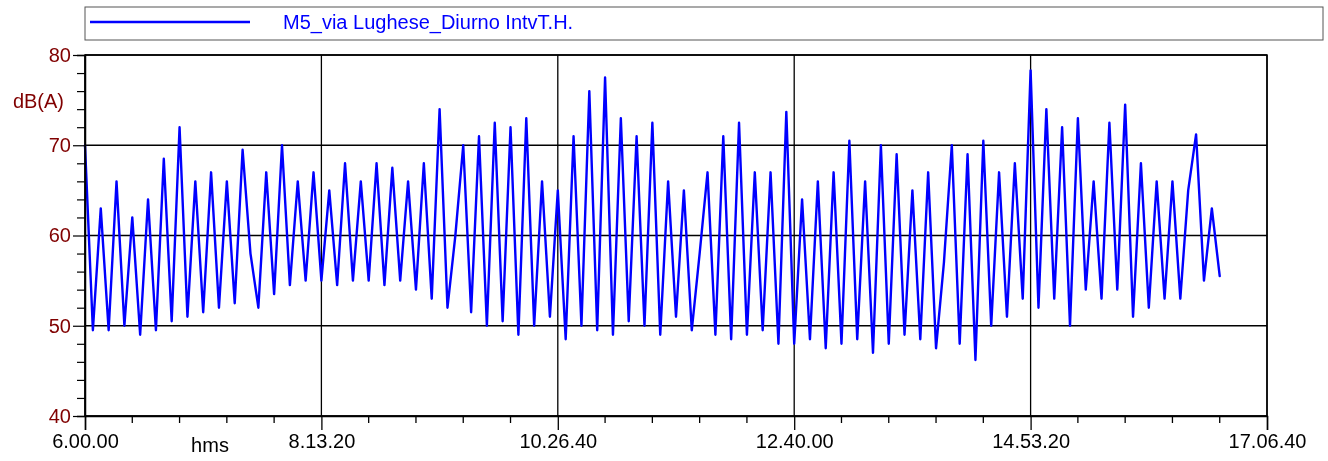 The image size is (1328, 461). Describe the element at coordinates (210, 445) in the screenshot. I see `x-axis-title: hms` at that location.